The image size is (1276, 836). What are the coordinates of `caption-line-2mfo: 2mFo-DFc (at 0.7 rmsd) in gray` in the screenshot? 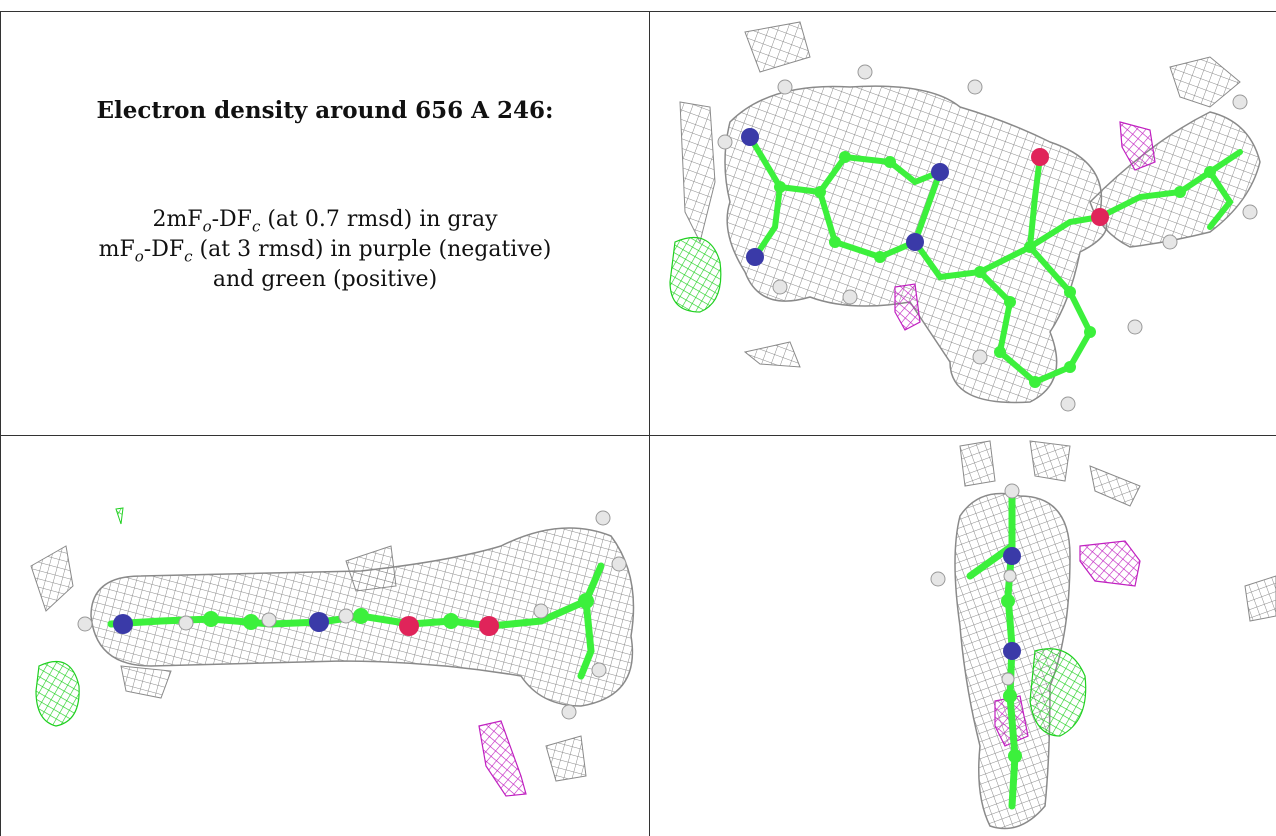 It's located at (325, 221).